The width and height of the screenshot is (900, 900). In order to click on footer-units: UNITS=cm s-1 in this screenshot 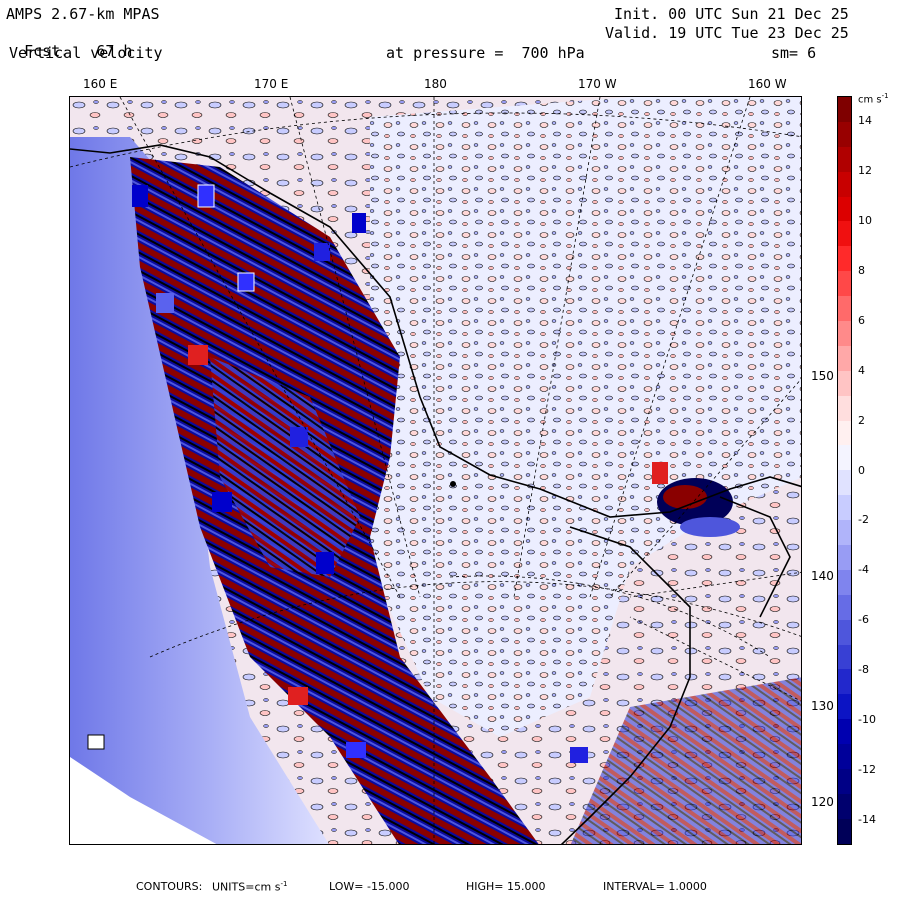, I will do `click(249, 887)`.